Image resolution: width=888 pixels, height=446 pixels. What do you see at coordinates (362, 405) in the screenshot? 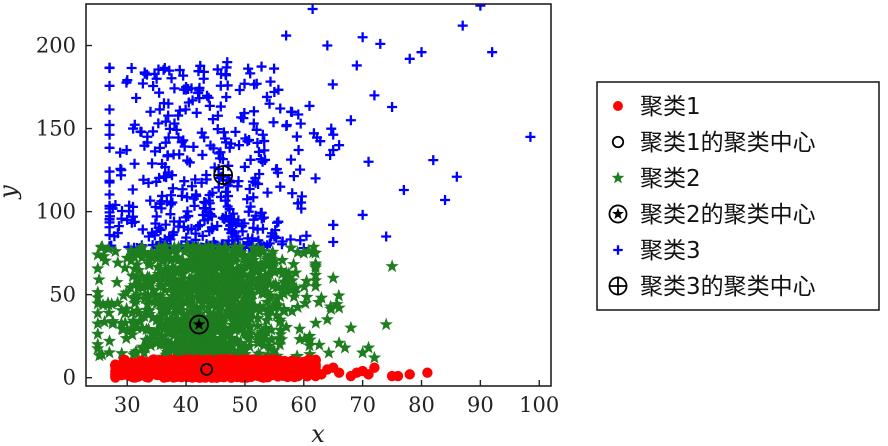
I see `x-tick-label: 70` at bounding box center [362, 405].